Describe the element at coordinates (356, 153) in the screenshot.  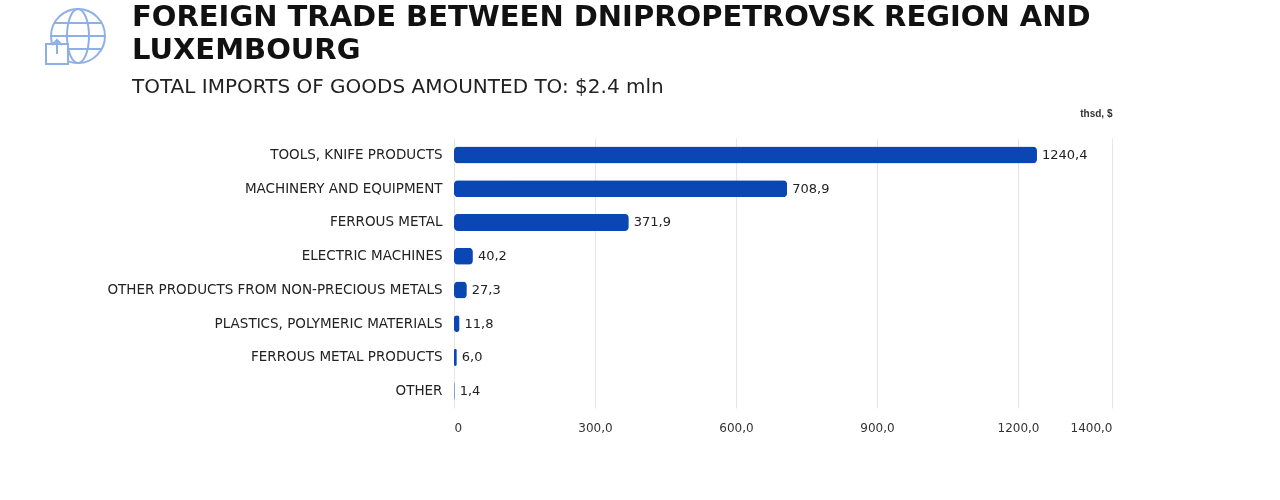
I see `y-tick-label: TOOLS, KNIFE PRODUCTS` at that location.